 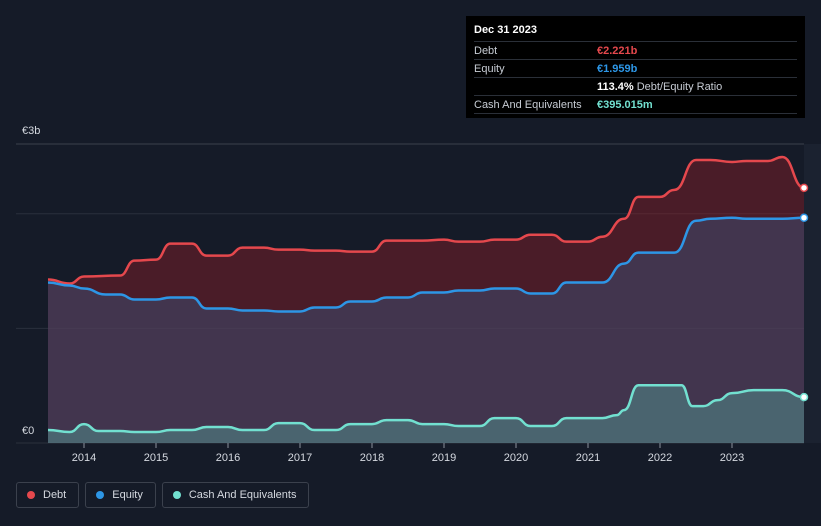 I want to click on chart-legend: Debt Equity Cash And Equivalents, so click(x=163, y=495).